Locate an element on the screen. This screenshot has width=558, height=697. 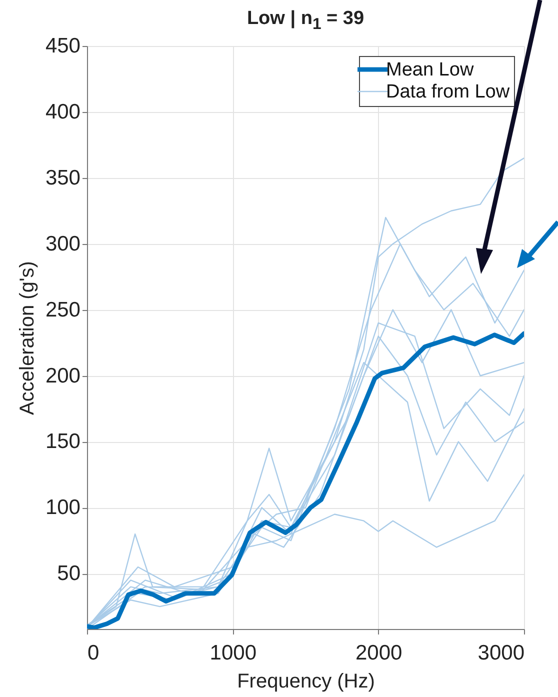
x-tick-label: 3000 is located at coordinates (501, 653).